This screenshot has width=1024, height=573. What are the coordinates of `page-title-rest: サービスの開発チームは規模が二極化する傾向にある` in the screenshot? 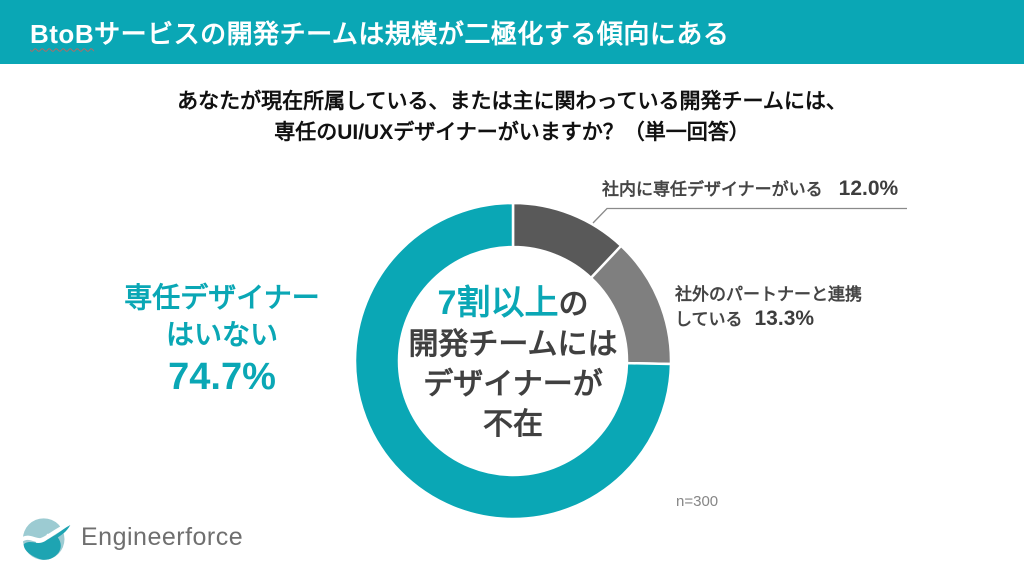 It's located at (412, 33).